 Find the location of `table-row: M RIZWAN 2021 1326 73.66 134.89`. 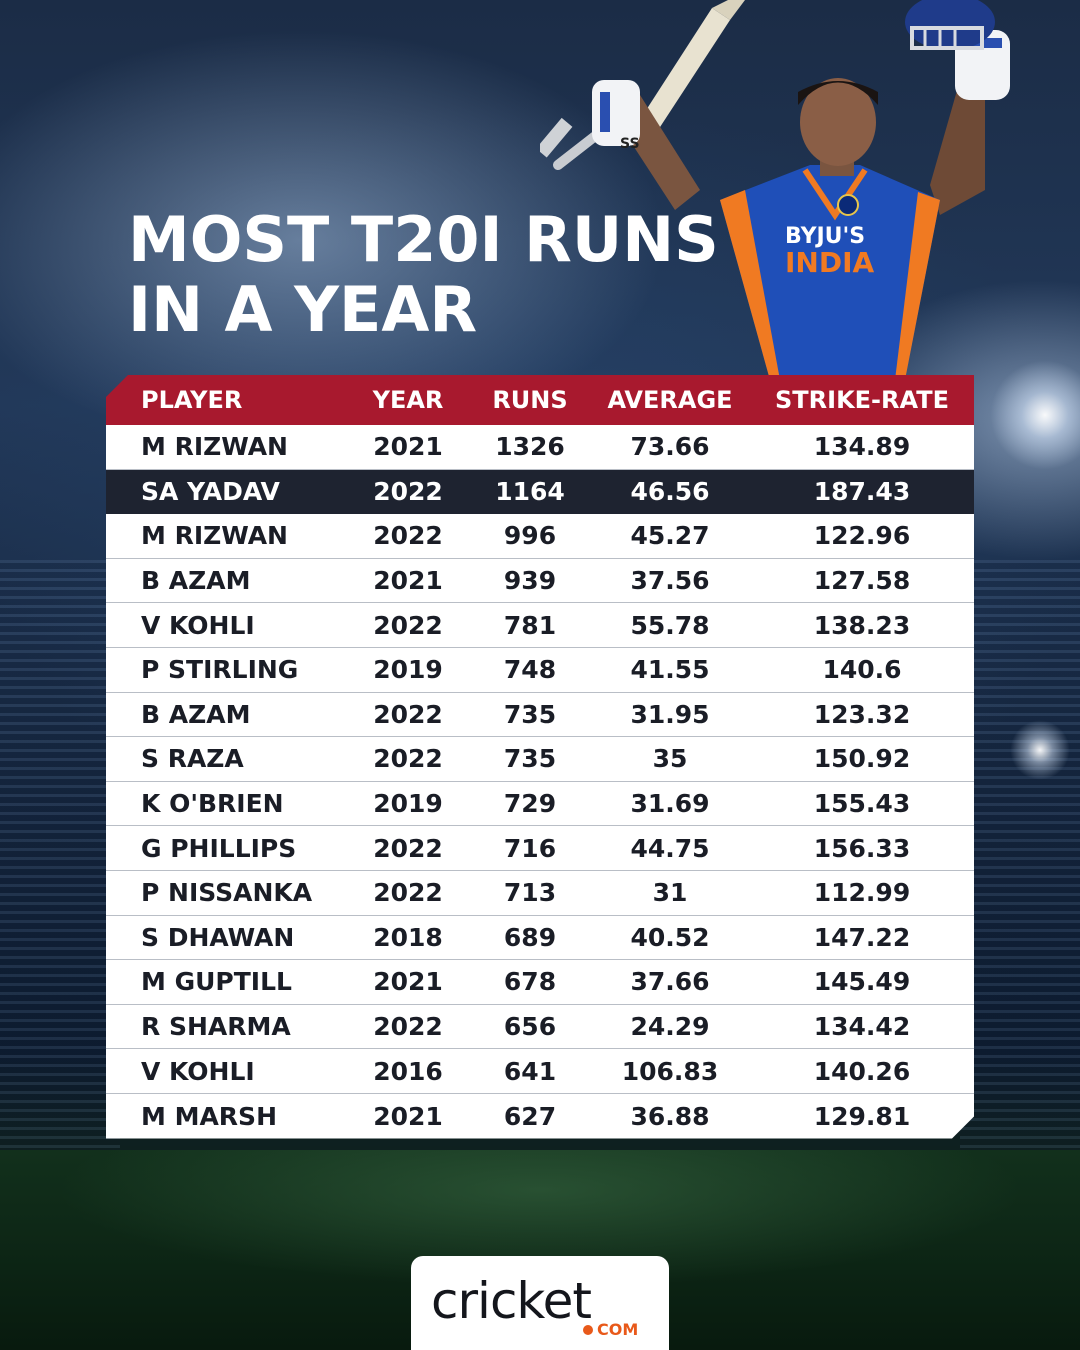

table-row: M RIZWAN 2021 1326 73.66 134.89 is located at coordinates (540, 447).